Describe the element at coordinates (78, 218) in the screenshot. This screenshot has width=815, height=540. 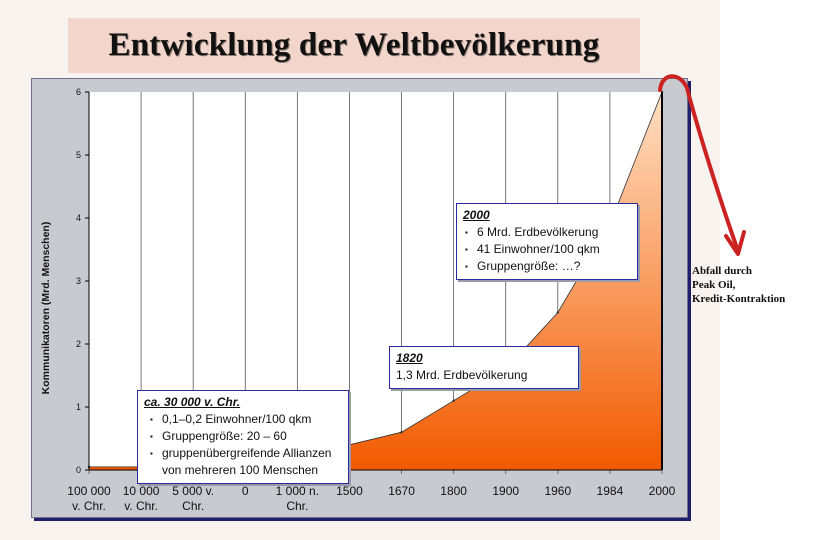
I see `y-tick-label: 4` at that location.